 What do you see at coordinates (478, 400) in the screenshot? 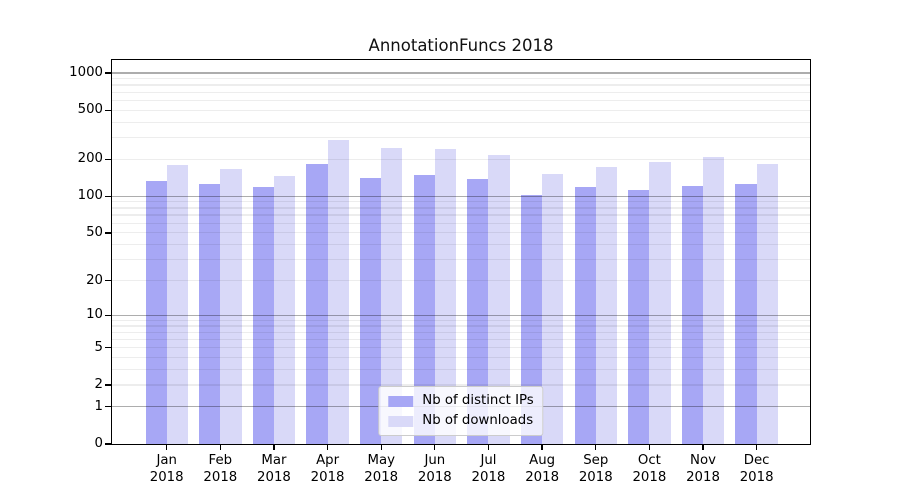
I see `legend-label: Nb of distinct IPs` at bounding box center [478, 400].